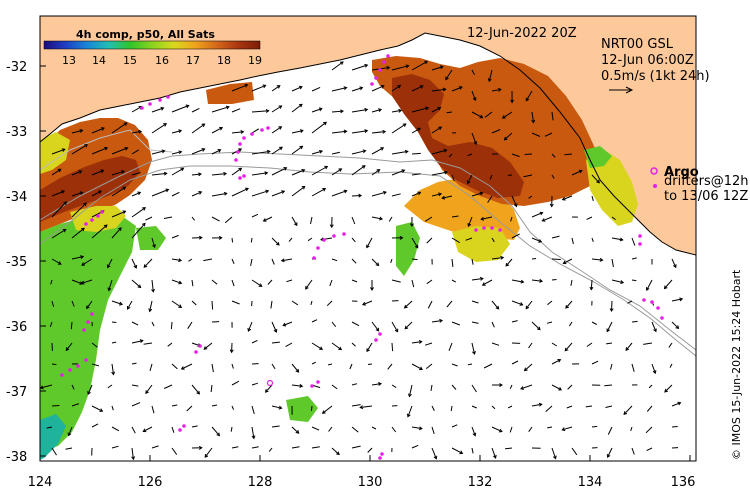 Image resolution: width=750 pixels, height=496 pixels. Describe the element at coordinates (255, 60) in the screenshot. I see `colorbar-tick: 19` at that location.